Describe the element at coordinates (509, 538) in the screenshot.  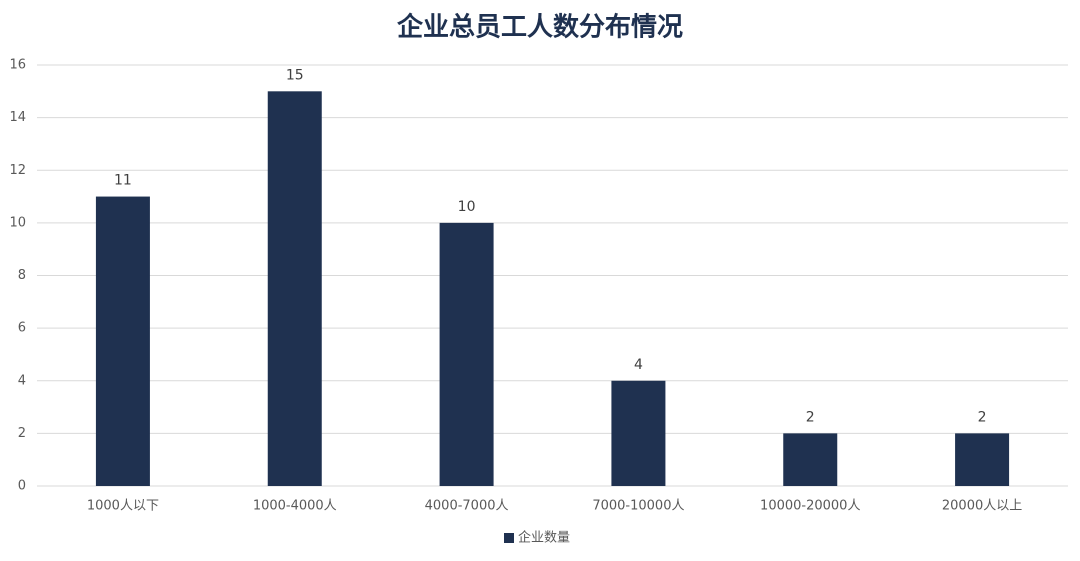
I see `legend-marker` at that location.